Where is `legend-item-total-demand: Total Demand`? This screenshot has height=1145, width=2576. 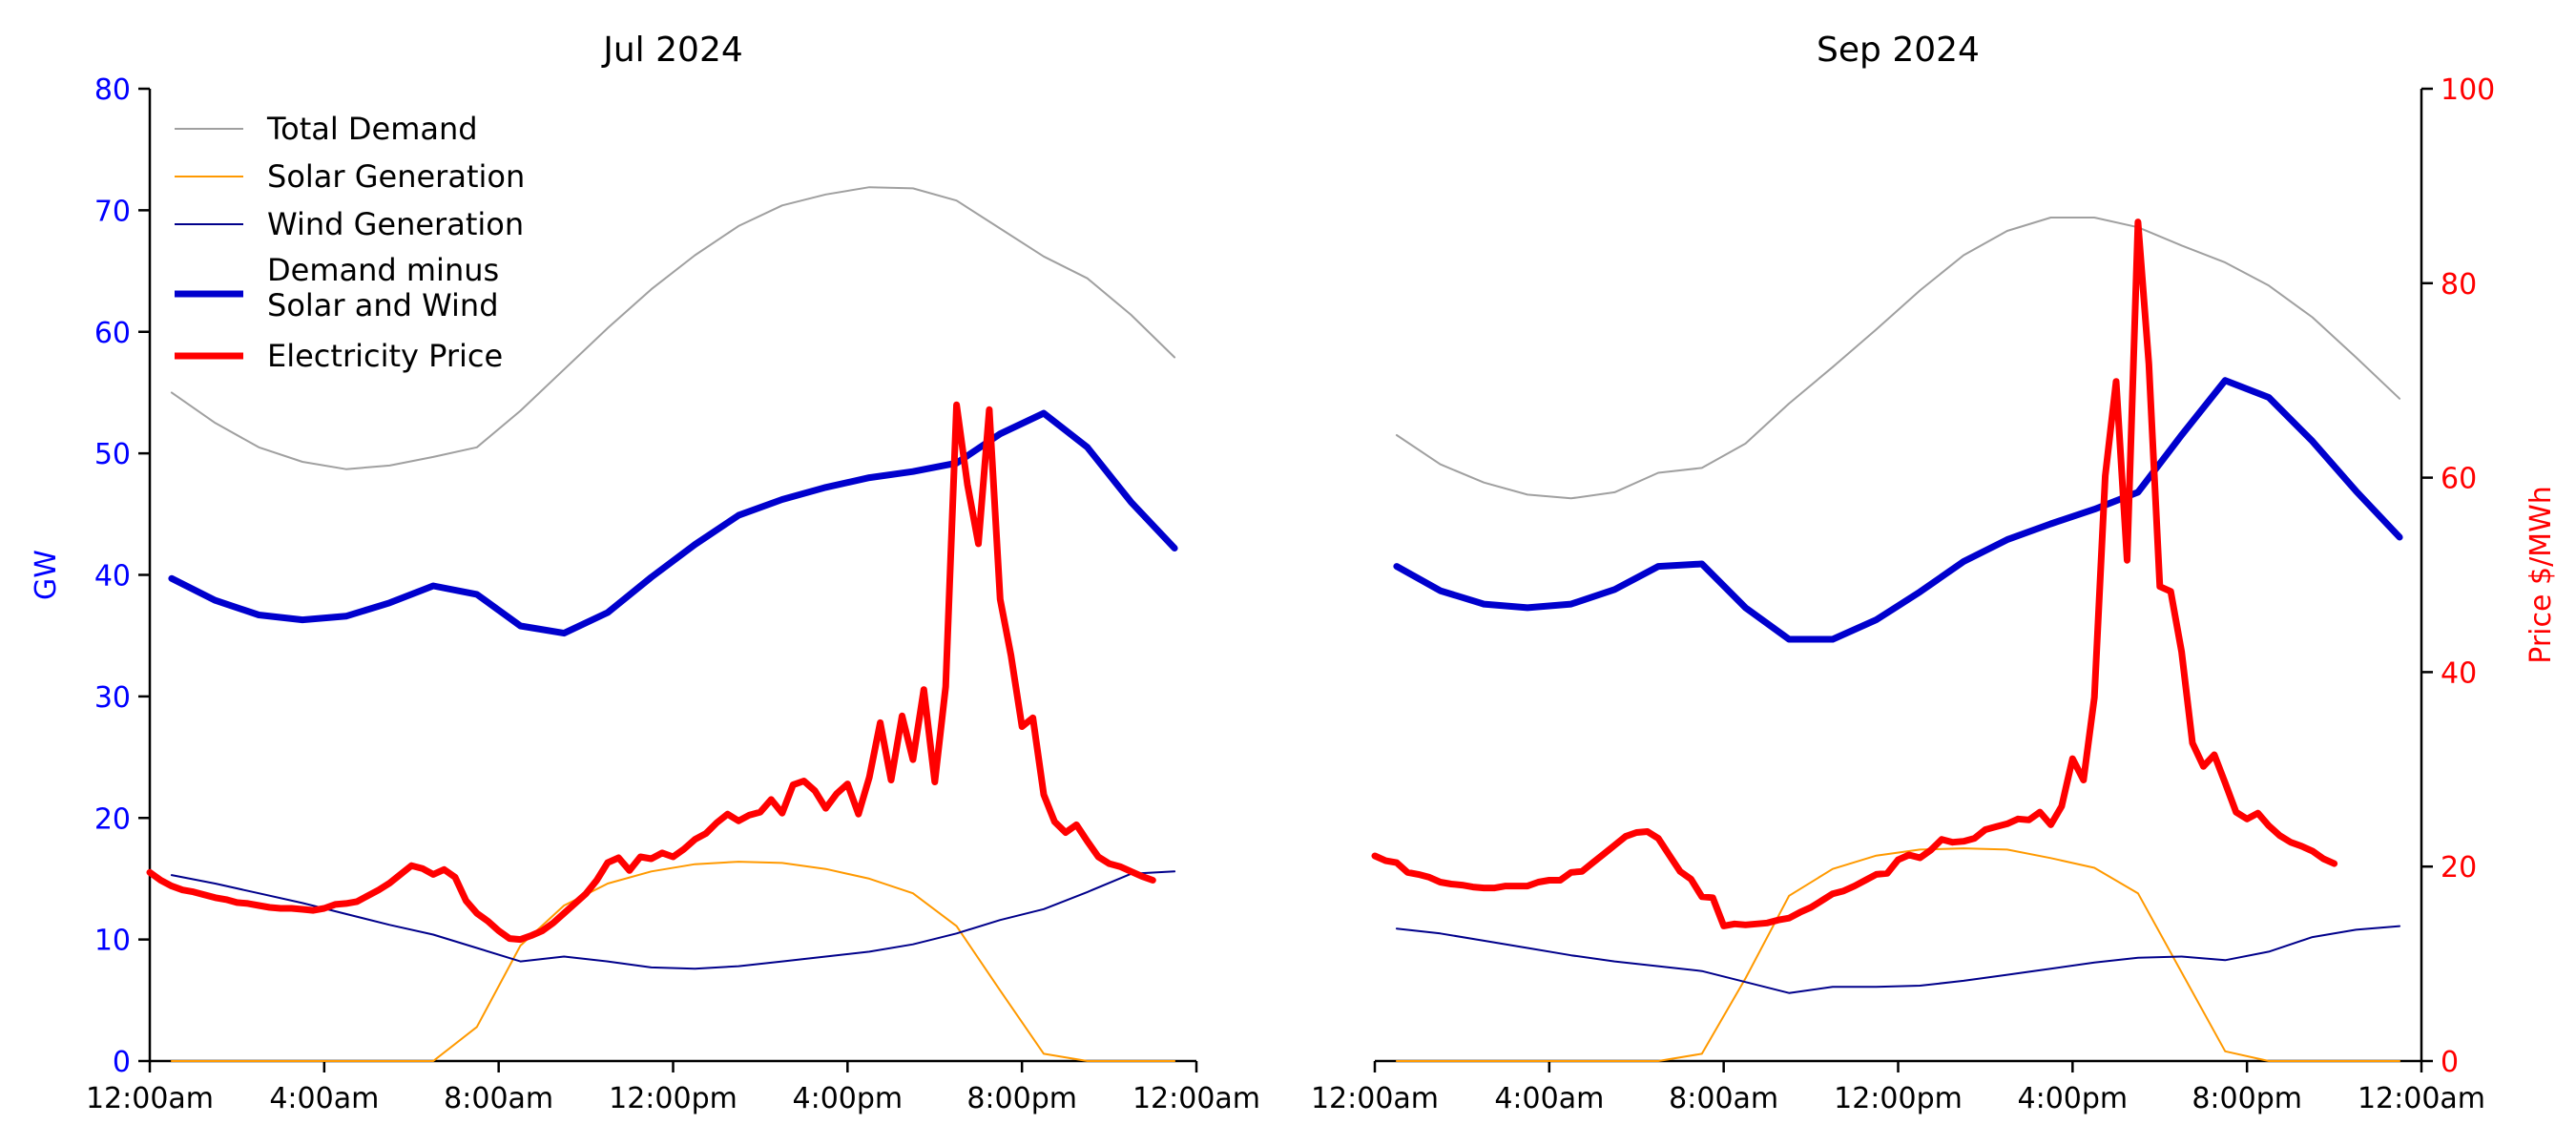 legend-item-total-demand: Total Demand is located at coordinates (326, 129).